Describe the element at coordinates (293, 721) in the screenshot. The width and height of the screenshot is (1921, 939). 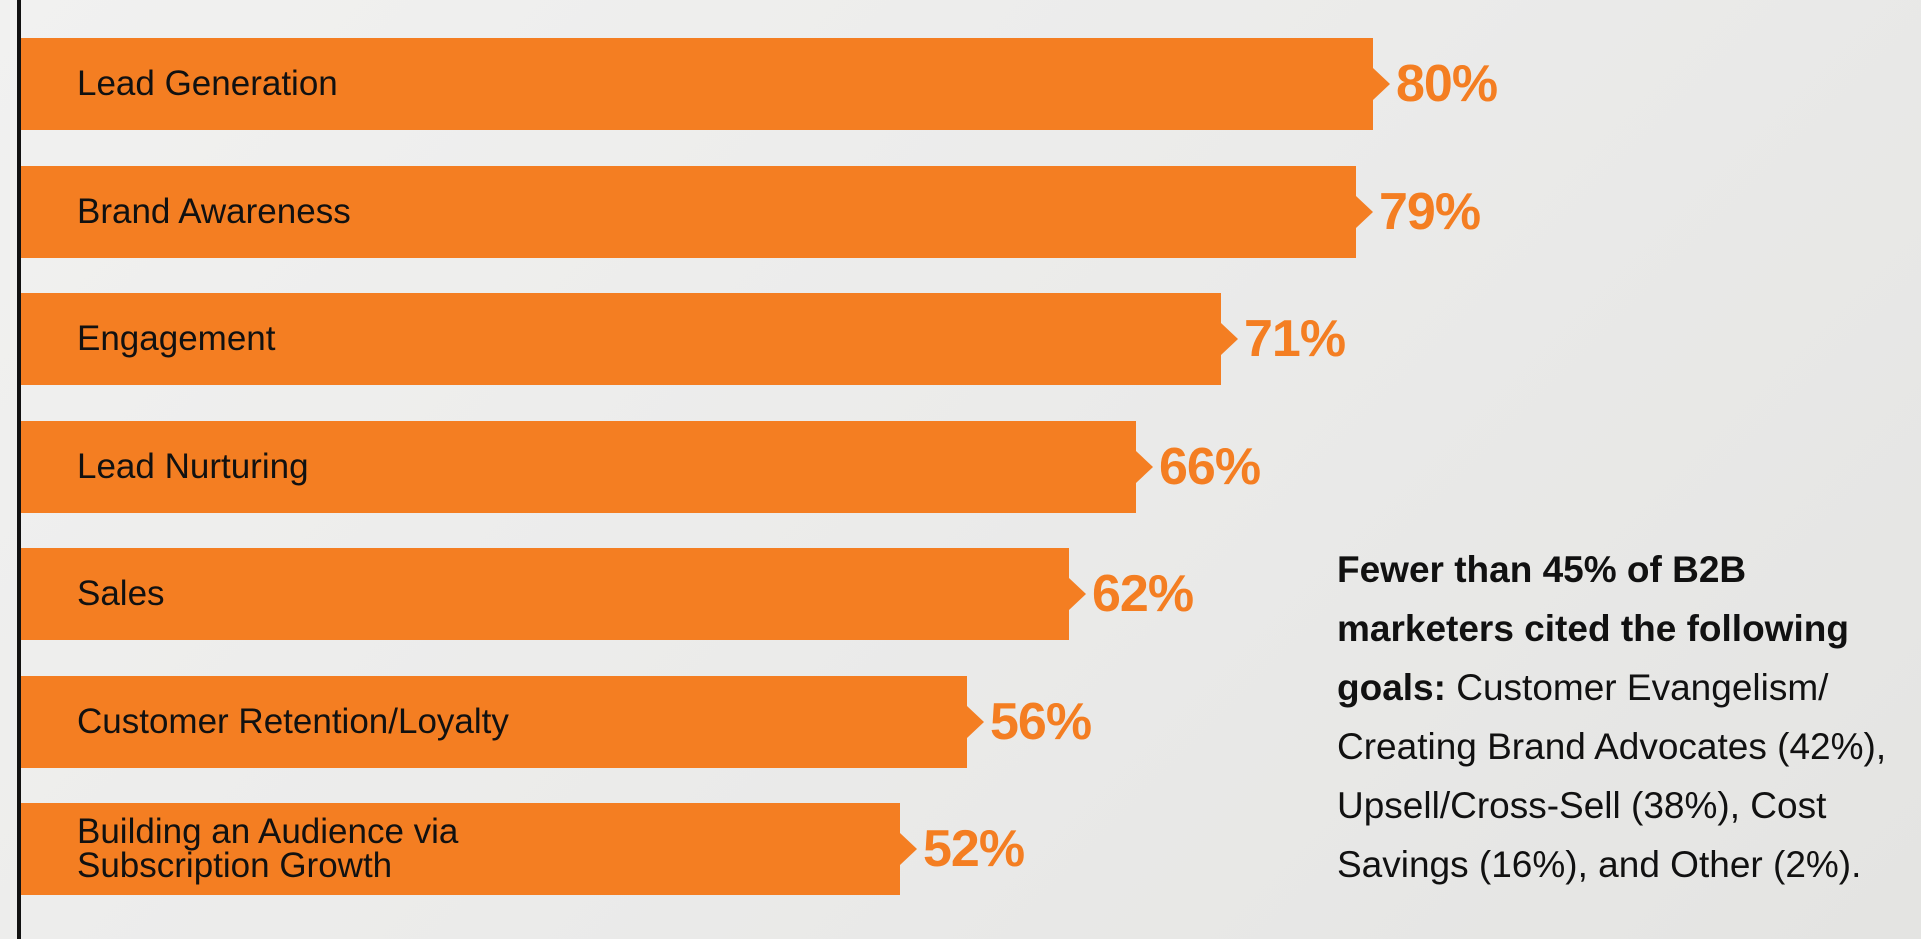
I see `bar-category-label: Customer Retention/Loyalty` at that location.